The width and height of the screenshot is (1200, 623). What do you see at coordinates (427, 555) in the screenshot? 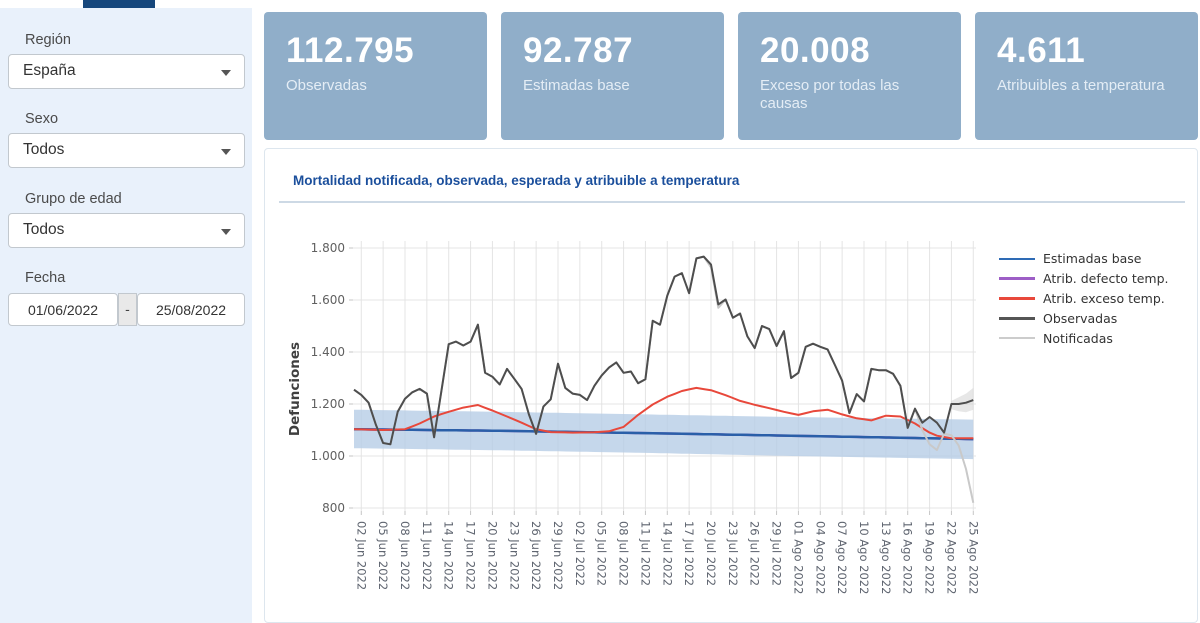
I see `svg-text: 11 Jun 2022` at bounding box center [427, 555].